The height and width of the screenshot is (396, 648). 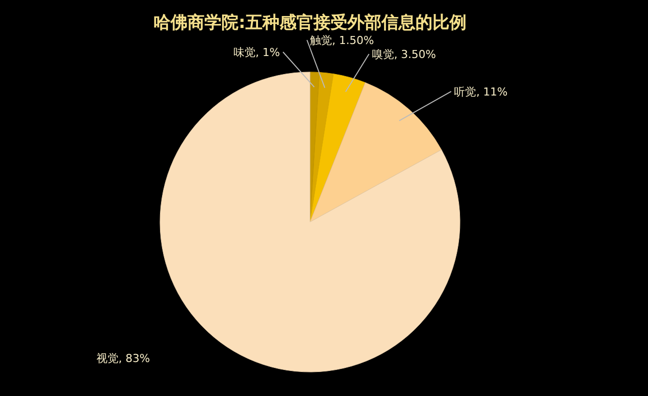 I want to click on slice-label: 味觉, 1%, so click(x=257, y=52).